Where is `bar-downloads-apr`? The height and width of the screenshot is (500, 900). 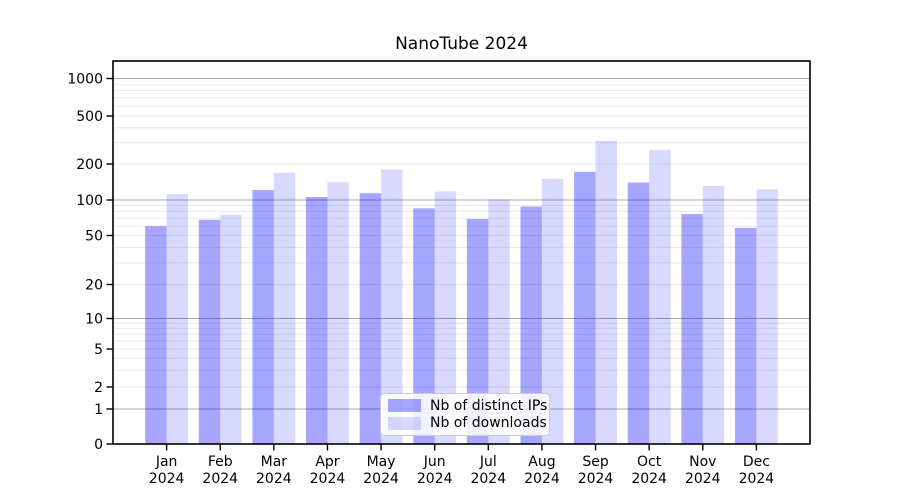
bar-downloads-apr is located at coordinates (338, 313).